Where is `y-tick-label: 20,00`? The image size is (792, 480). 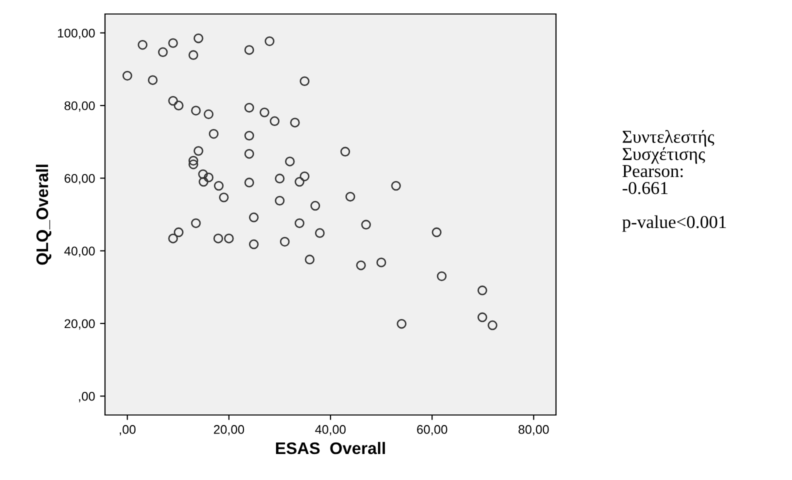 y-tick-label: 20,00 is located at coordinates (79, 324).